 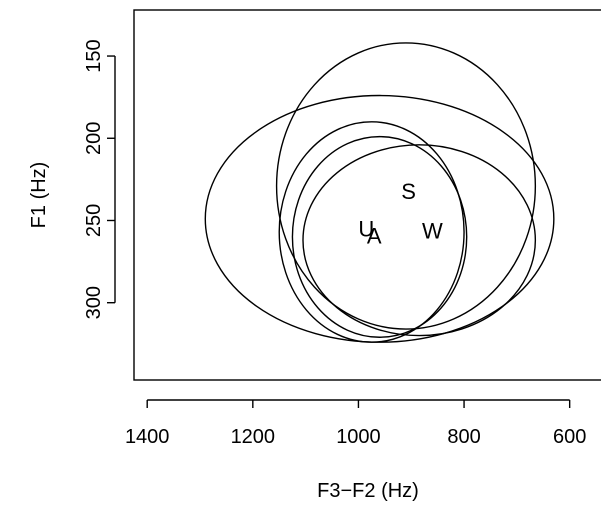 I want to click on points-layer: S UA W, so click(x=400, y=213).